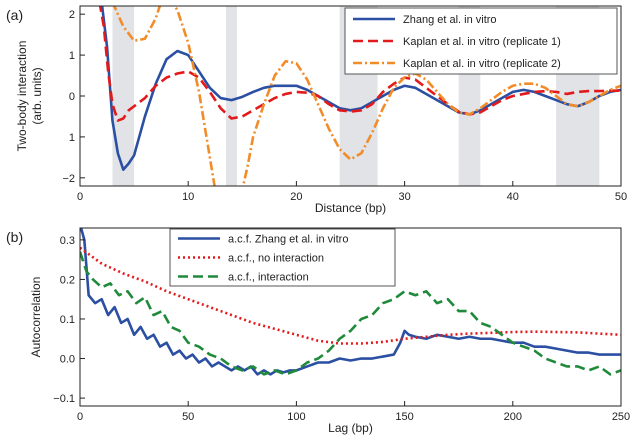 The height and width of the screenshot is (444, 634). I want to click on y-tick-label-1: 0.2, so click(67, 280).